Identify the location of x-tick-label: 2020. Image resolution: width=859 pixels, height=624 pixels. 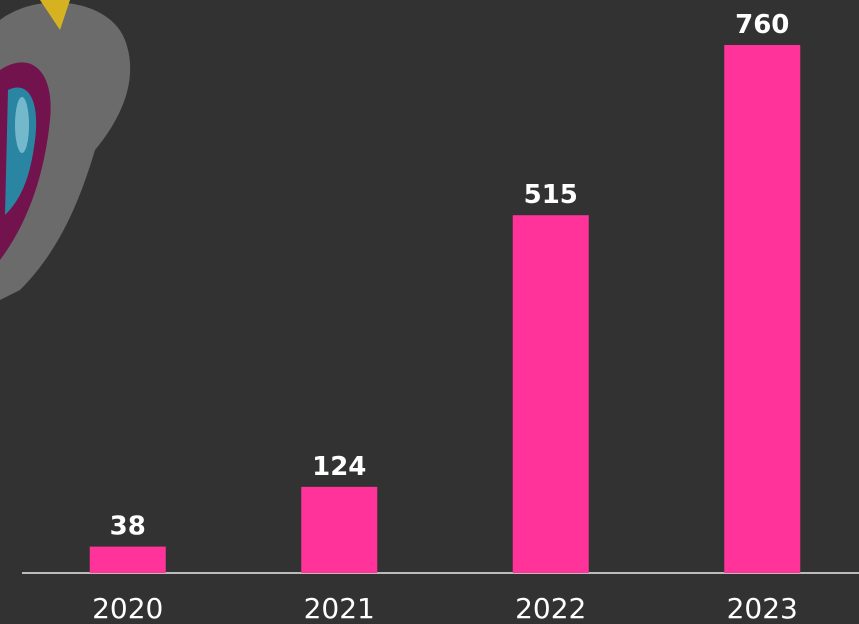
(127, 608).